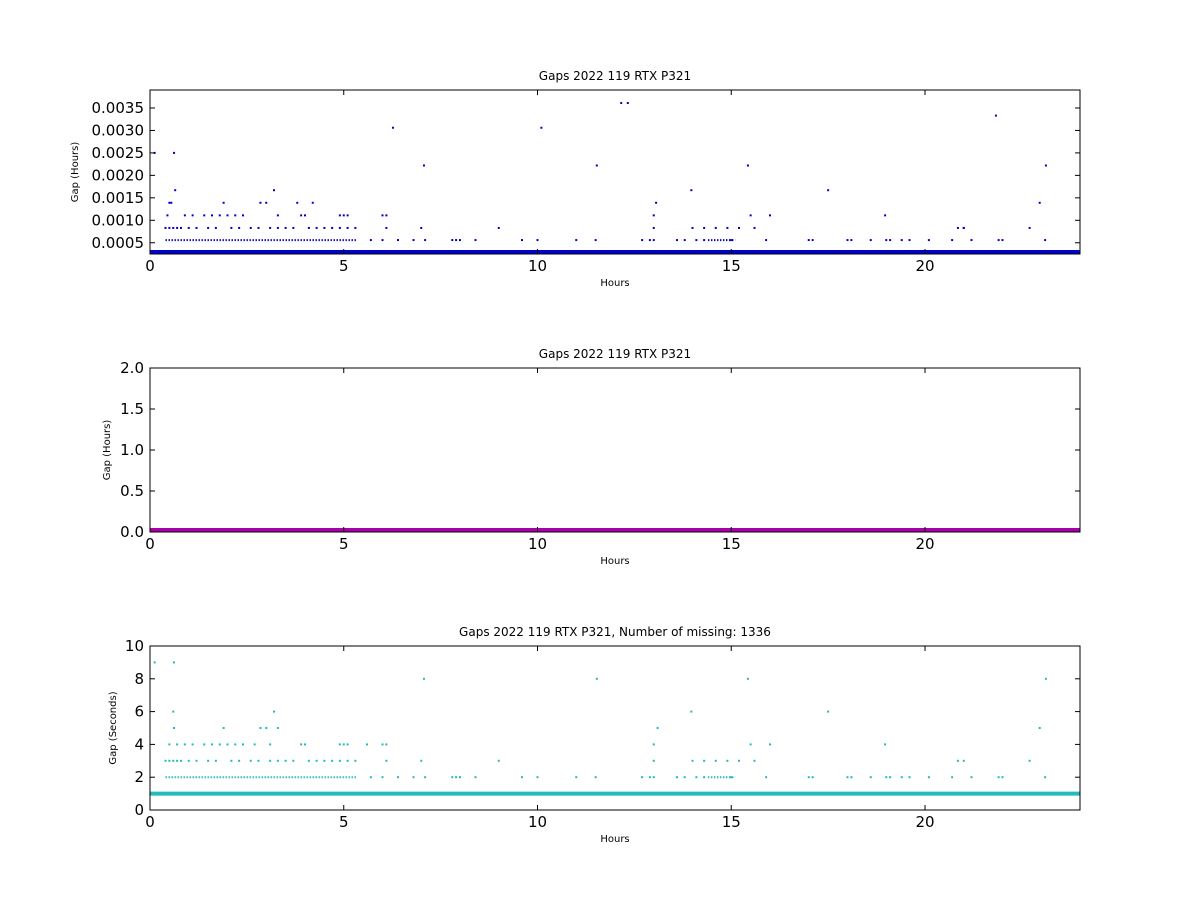 The height and width of the screenshot is (900, 1200). Describe the element at coordinates (132, 368) in the screenshot. I see `panel-2-y-tick-label-4: 2.0` at that location.